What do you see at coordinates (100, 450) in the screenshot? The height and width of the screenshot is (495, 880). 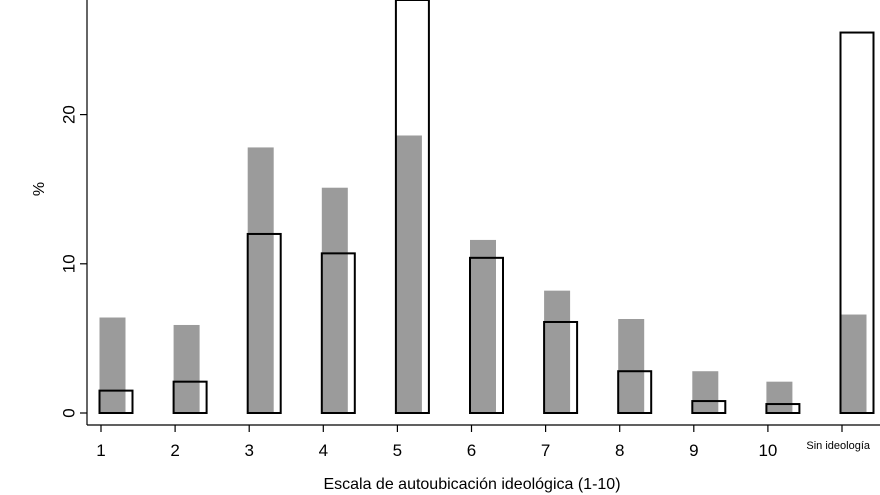 I see `x-tick-label-1: 1` at bounding box center [100, 450].